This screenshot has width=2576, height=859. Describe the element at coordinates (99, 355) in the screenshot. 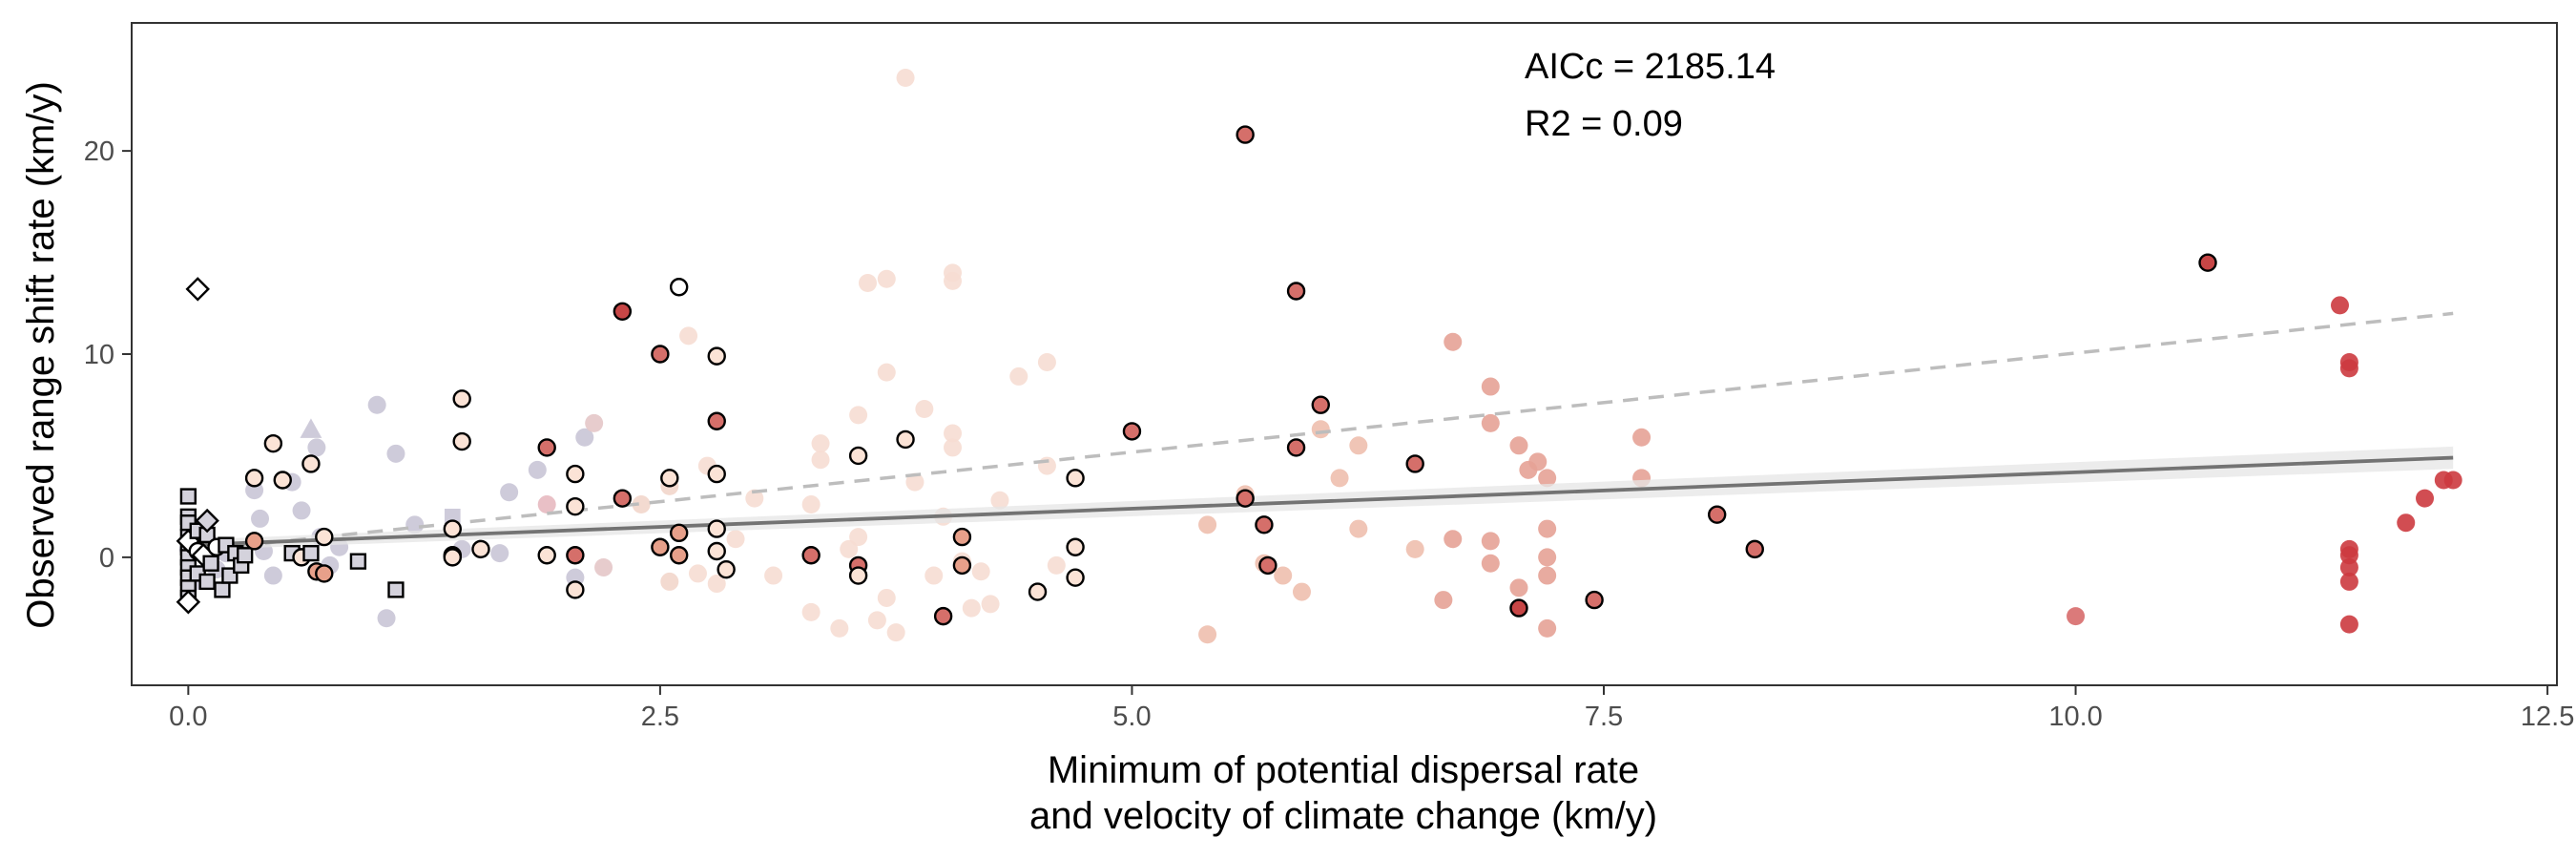

I see `y-tick-label: 10` at that location.